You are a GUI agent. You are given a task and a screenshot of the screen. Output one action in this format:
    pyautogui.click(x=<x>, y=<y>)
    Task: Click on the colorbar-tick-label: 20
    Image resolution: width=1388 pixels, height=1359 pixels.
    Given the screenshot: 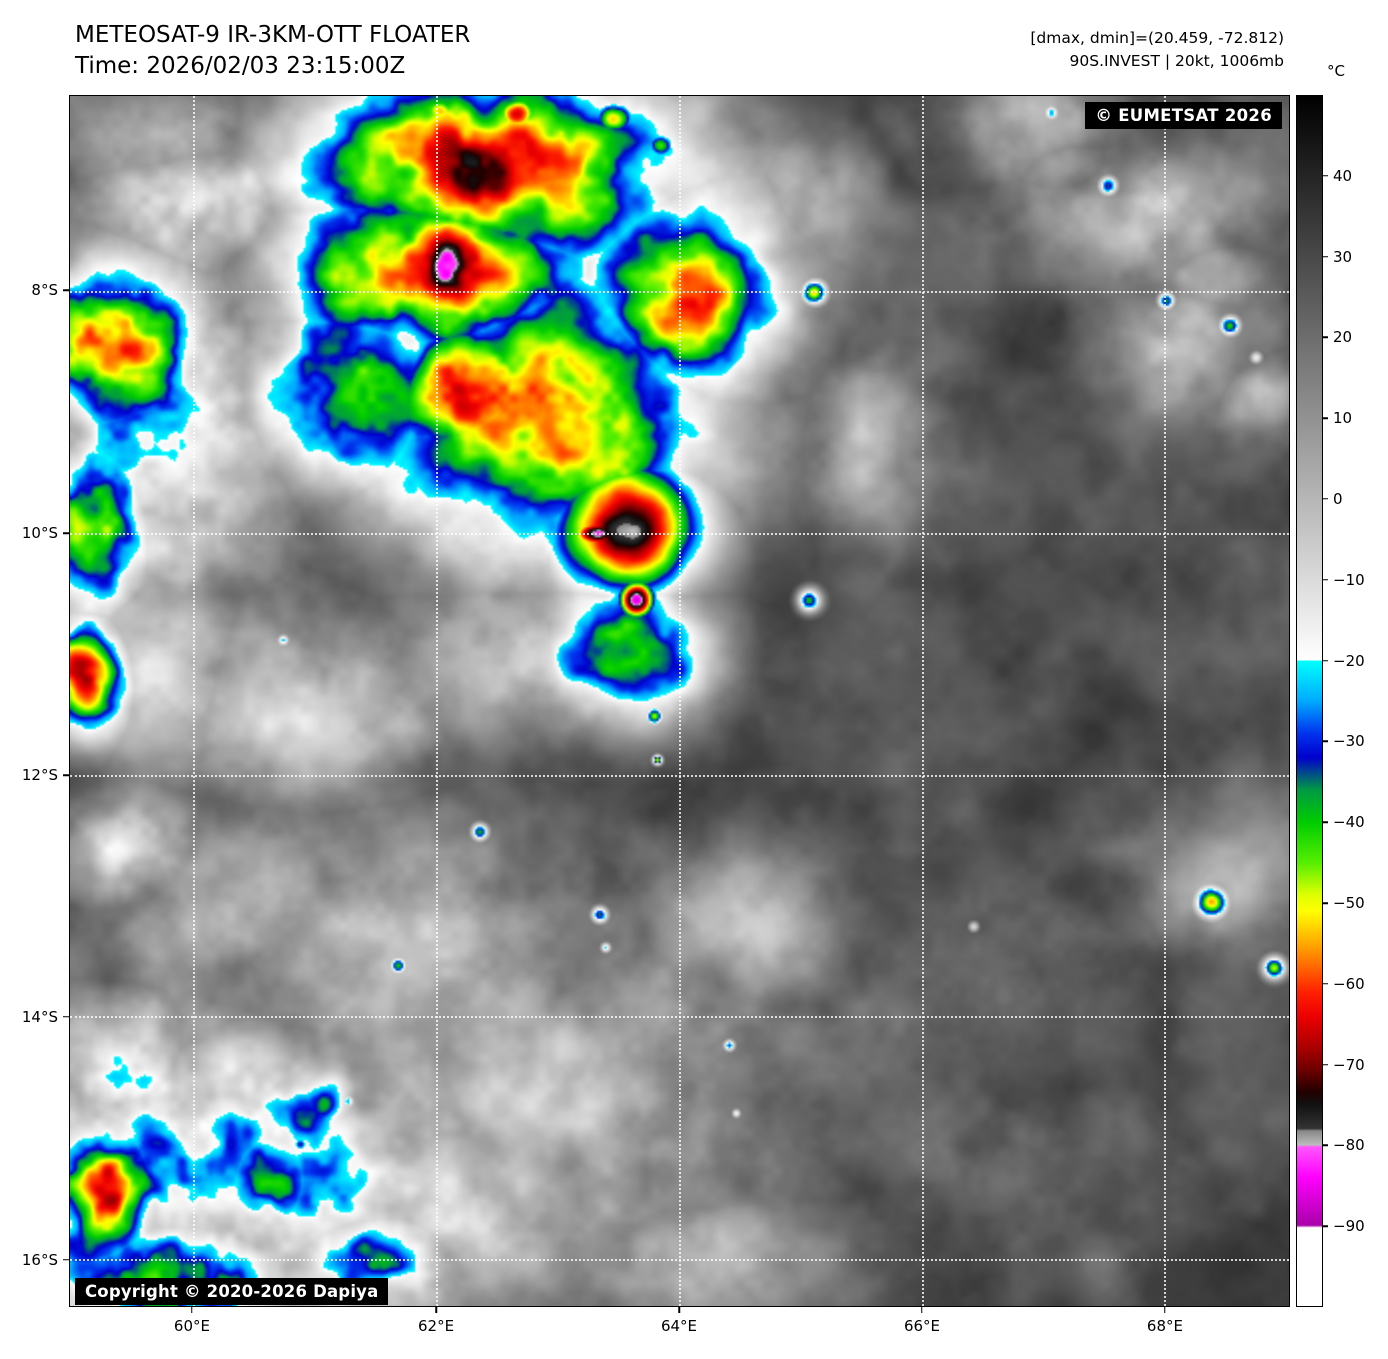 What is the action you would take?
    pyautogui.click(x=1343, y=337)
    